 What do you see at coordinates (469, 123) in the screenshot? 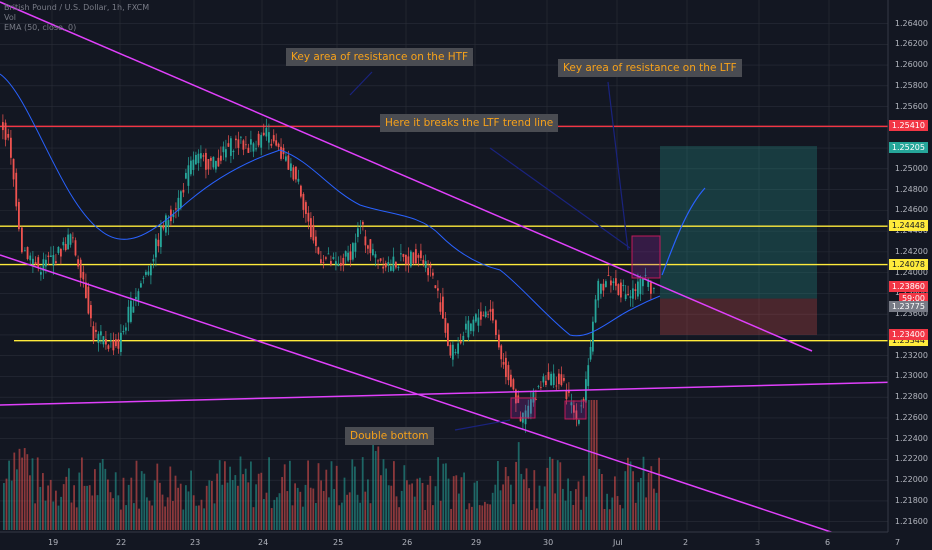
I see `annotation-ltf-trendline-break: Here it breaks the LTF trend line` at bounding box center [469, 123].